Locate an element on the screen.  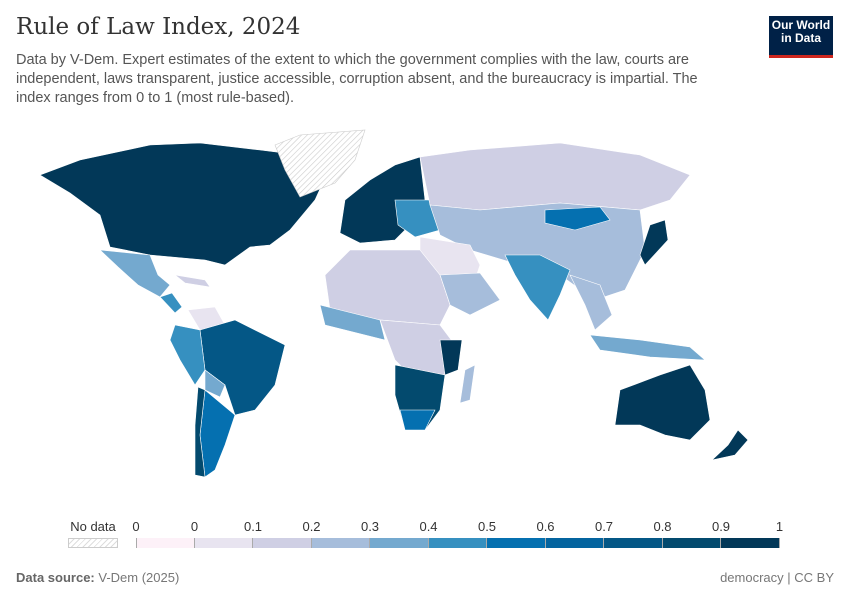
legend-tick-label: 0.7 is located at coordinates (604, 526).